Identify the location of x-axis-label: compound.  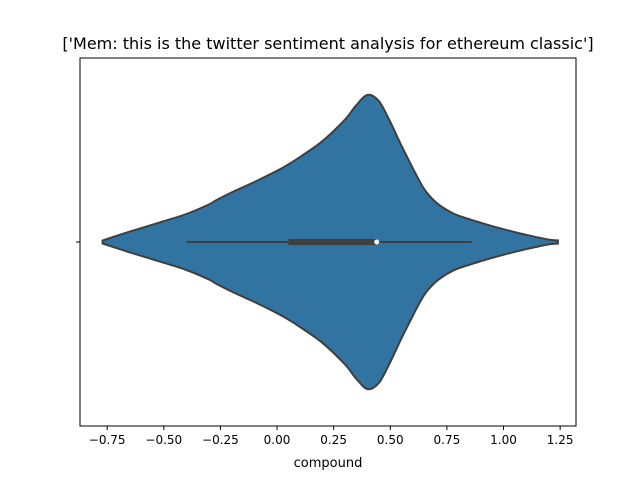
(328, 463).